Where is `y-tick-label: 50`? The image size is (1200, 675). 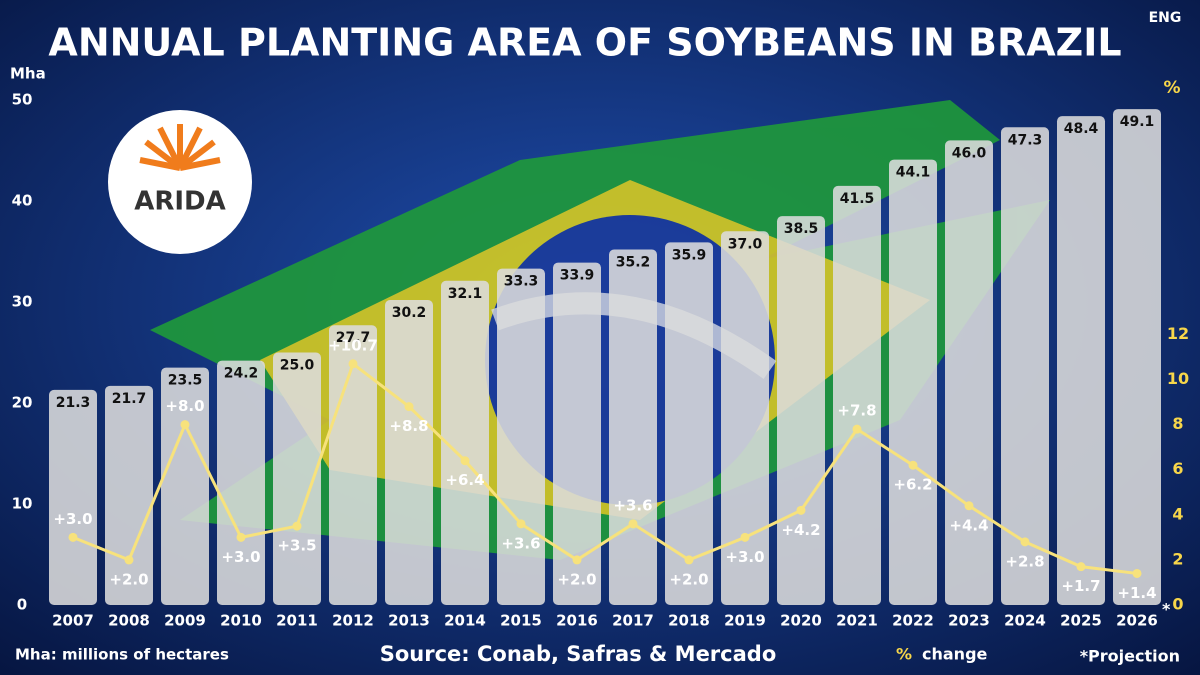 y-tick-label: 50 is located at coordinates (22, 100).